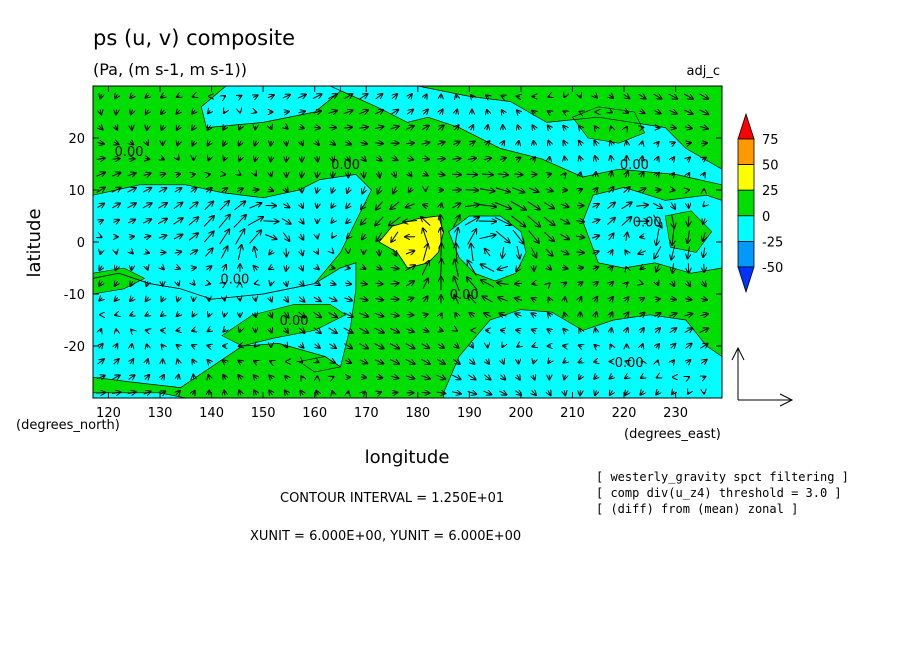 This screenshot has height=654, width=904. What do you see at coordinates (74, 295) in the screenshot?
I see `y-tick-label: -10` at bounding box center [74, 295].